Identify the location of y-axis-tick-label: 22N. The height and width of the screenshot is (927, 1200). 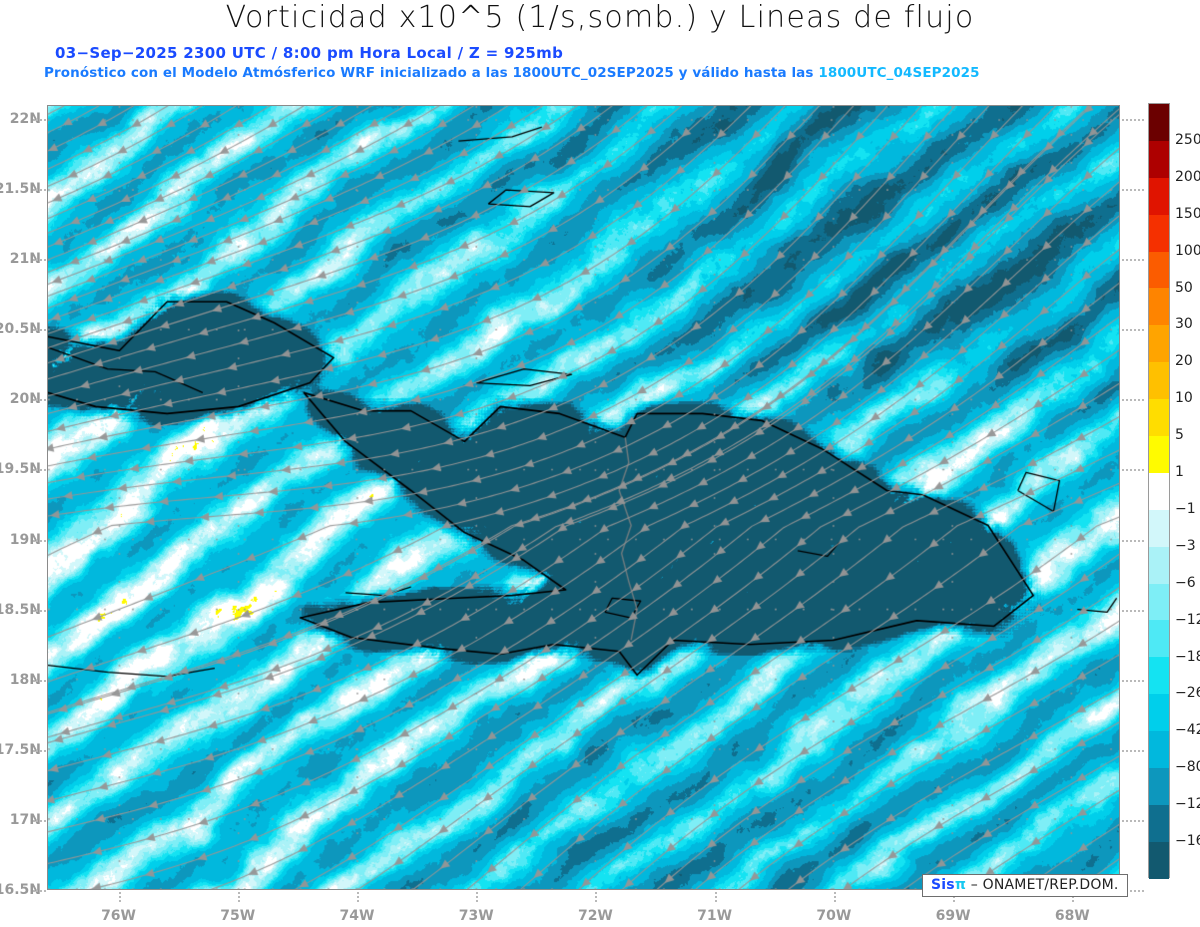
(25, 119).